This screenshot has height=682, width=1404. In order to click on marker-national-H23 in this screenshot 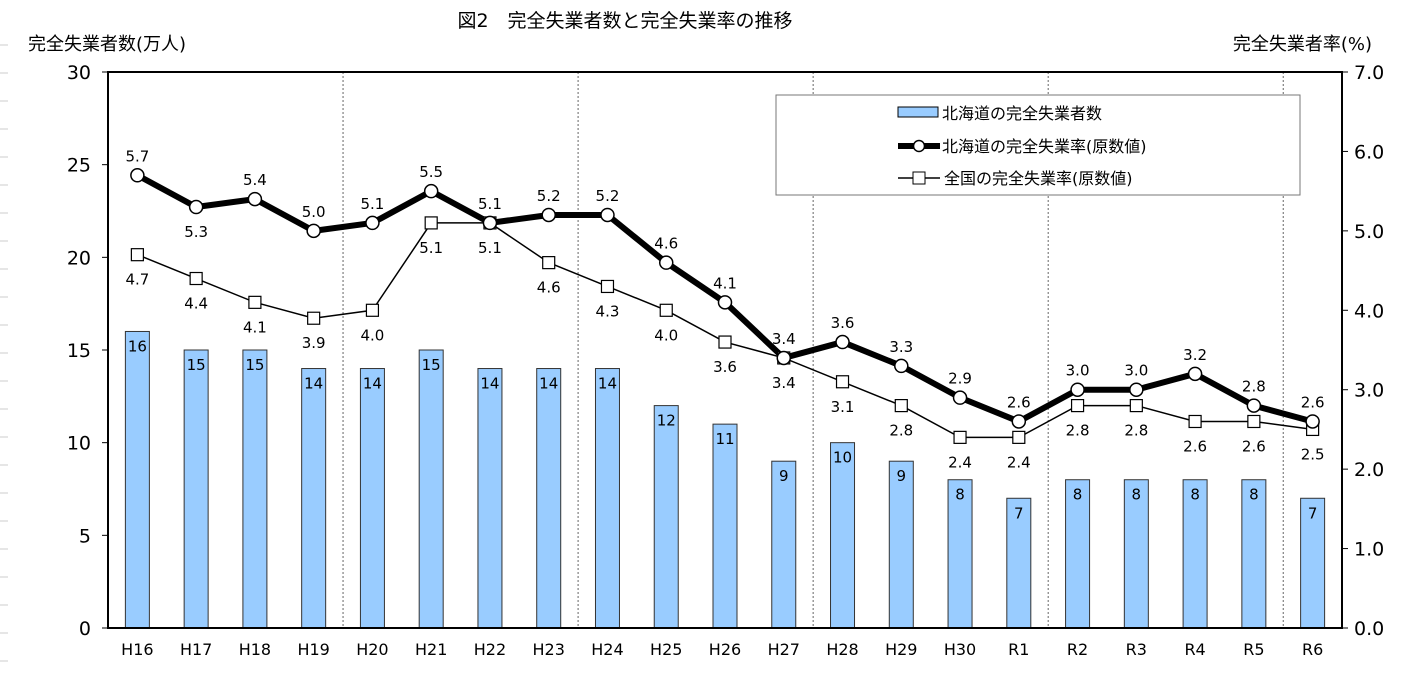, I will do `click(549, 263)`.